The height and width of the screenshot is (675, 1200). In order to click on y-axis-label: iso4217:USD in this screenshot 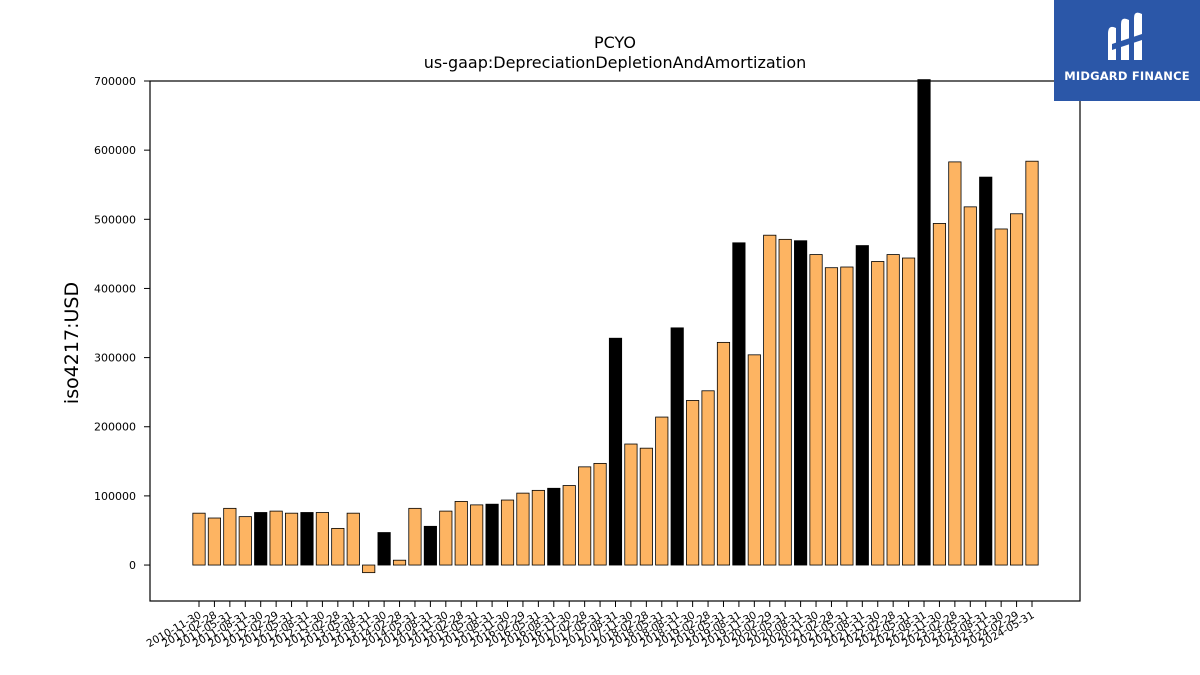, I will do `click(72, 343)`.